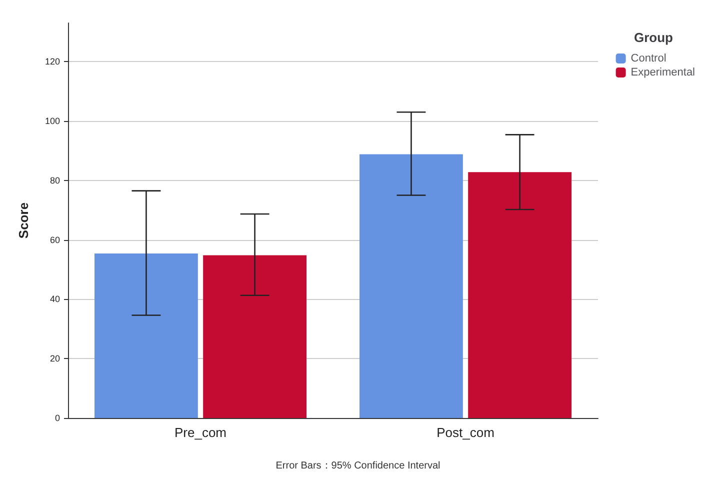  Describe the element at coordinates (200, 432) in the screenshot. I see `x-tick-label: Pre_com` at that location.